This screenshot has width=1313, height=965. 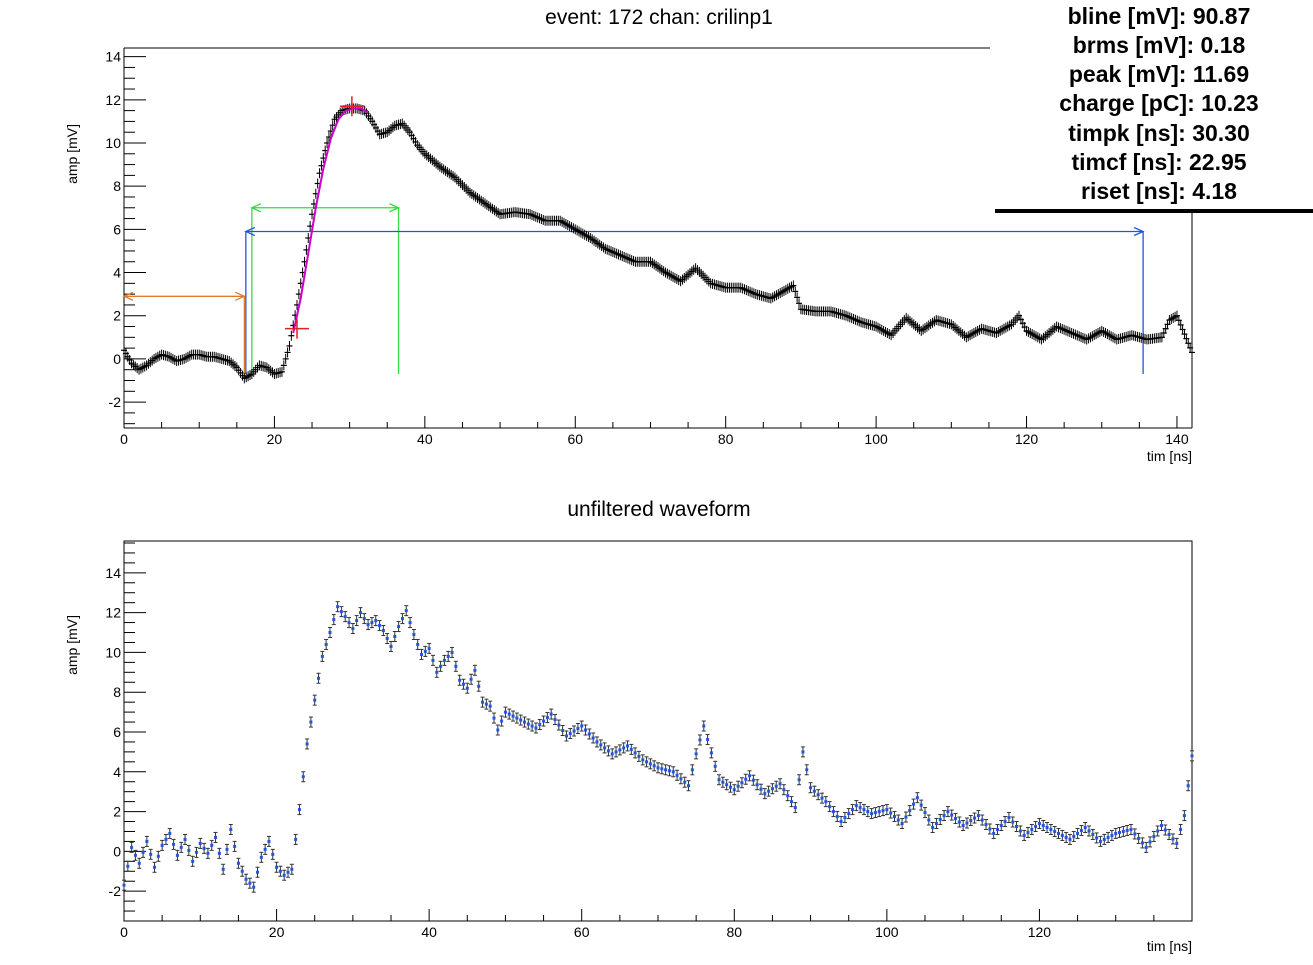 What do you see at coordinates (330, 220) in the screenshot?
I see `top-fit-curve` at bounding box center [330, 220].